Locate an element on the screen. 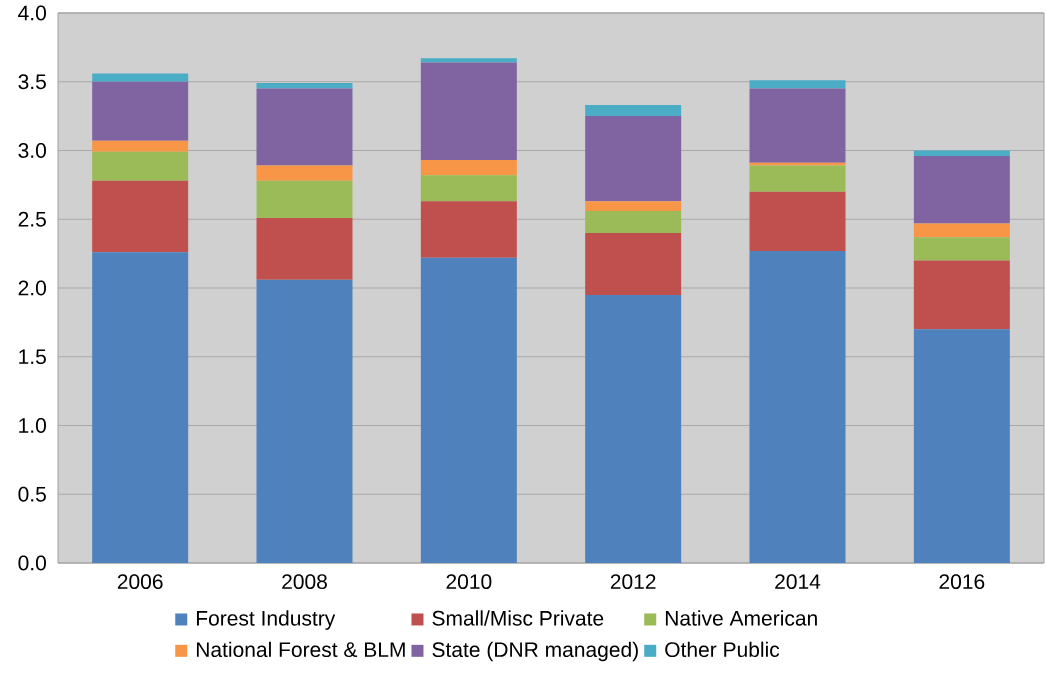  legend-label: Forest Industry is located at coordinates (266, 620).